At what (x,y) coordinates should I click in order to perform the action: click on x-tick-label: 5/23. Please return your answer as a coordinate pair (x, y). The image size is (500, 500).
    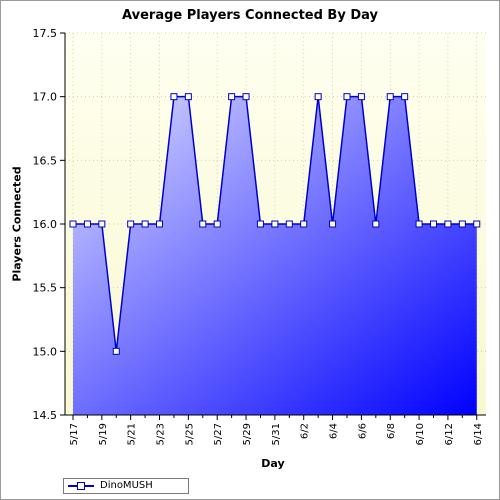
    Looking at the image, I should click on (161, 434).